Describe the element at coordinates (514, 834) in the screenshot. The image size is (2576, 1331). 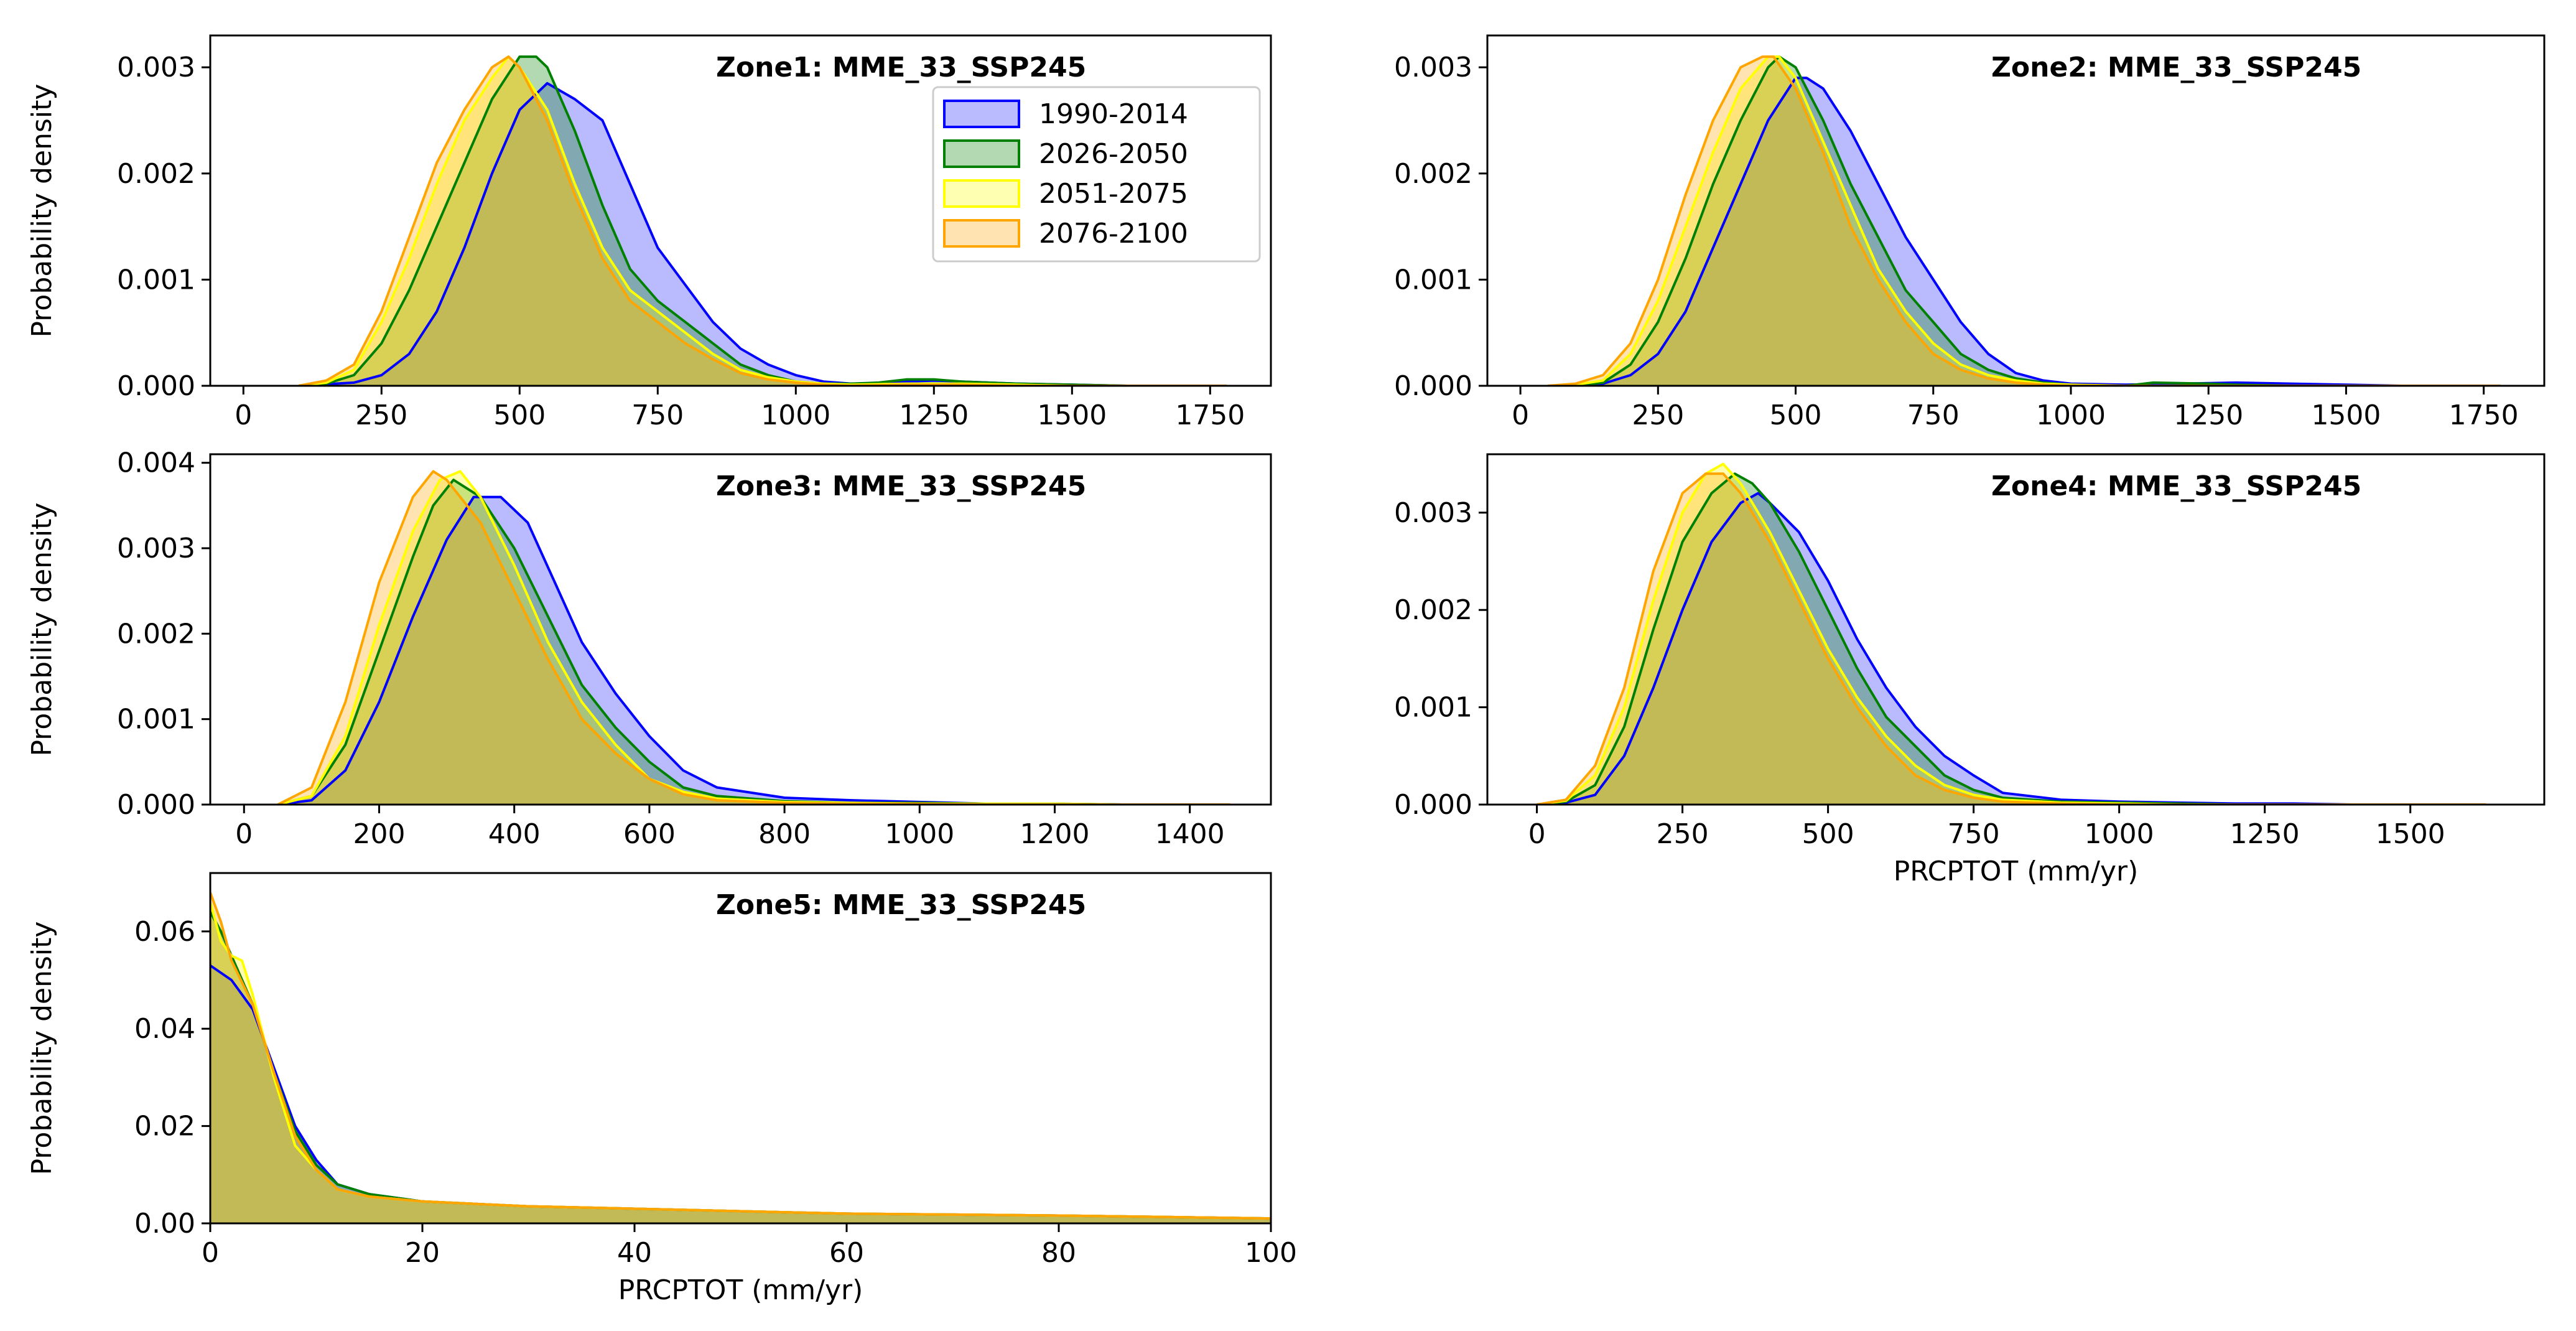
I see `zone3-x-tick-label: 400` at that location.